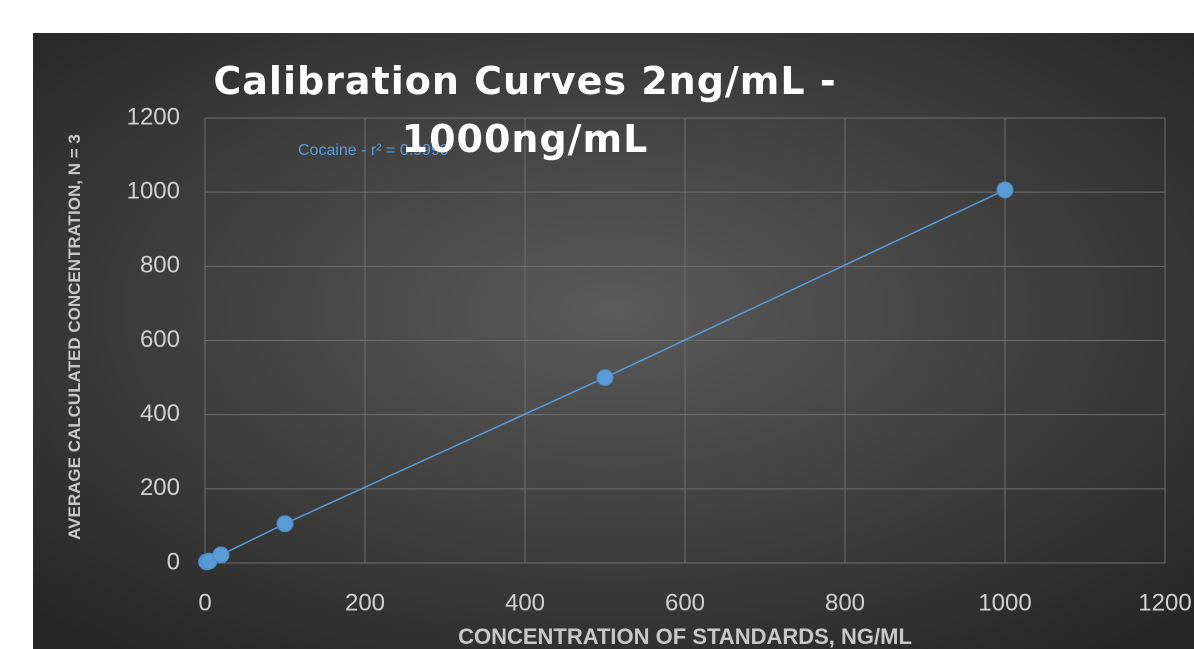  Describe the element at coordinates (160, 339) in the screenshot. I see `y-tick-label: 600` at that location.